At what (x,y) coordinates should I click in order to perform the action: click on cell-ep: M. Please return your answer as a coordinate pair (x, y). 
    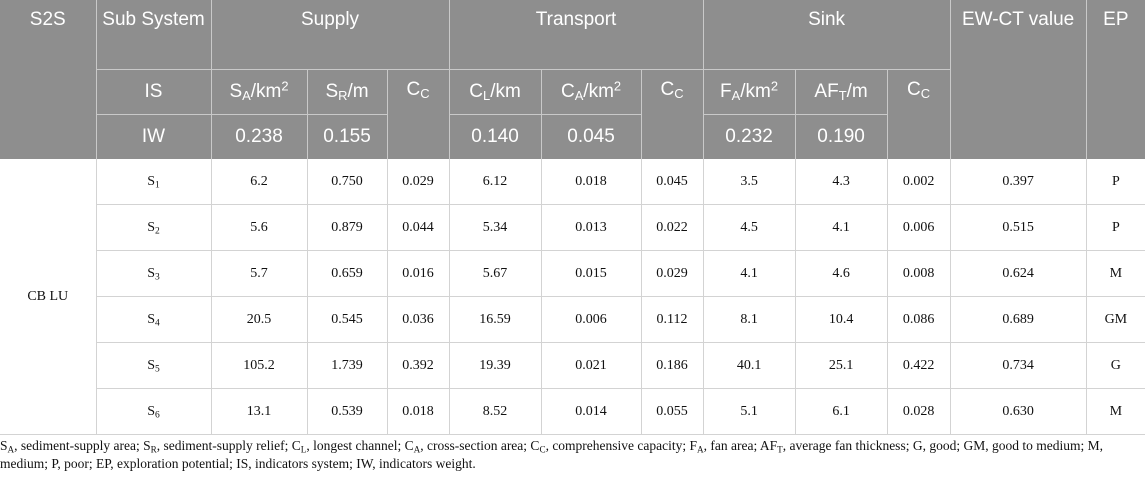
    Looking at the image, I should click on (1115, 273).